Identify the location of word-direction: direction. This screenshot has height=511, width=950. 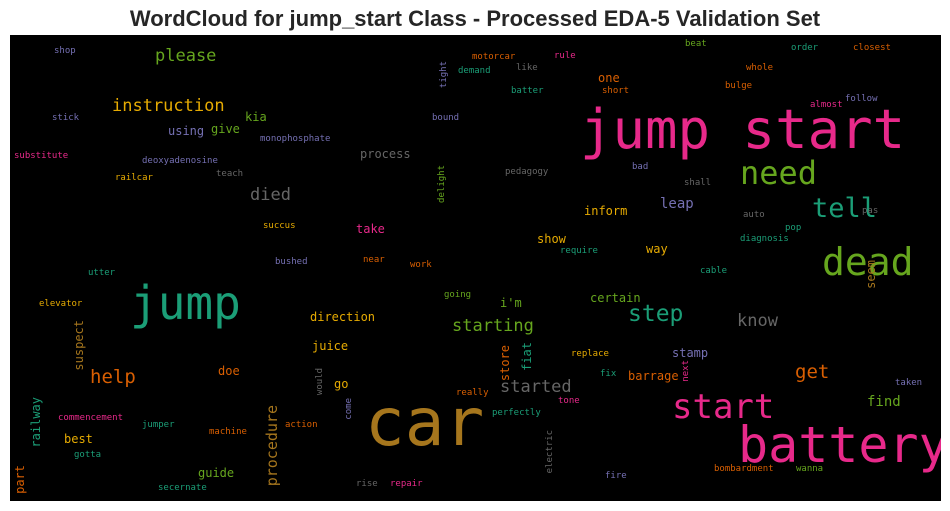
(343, 317).